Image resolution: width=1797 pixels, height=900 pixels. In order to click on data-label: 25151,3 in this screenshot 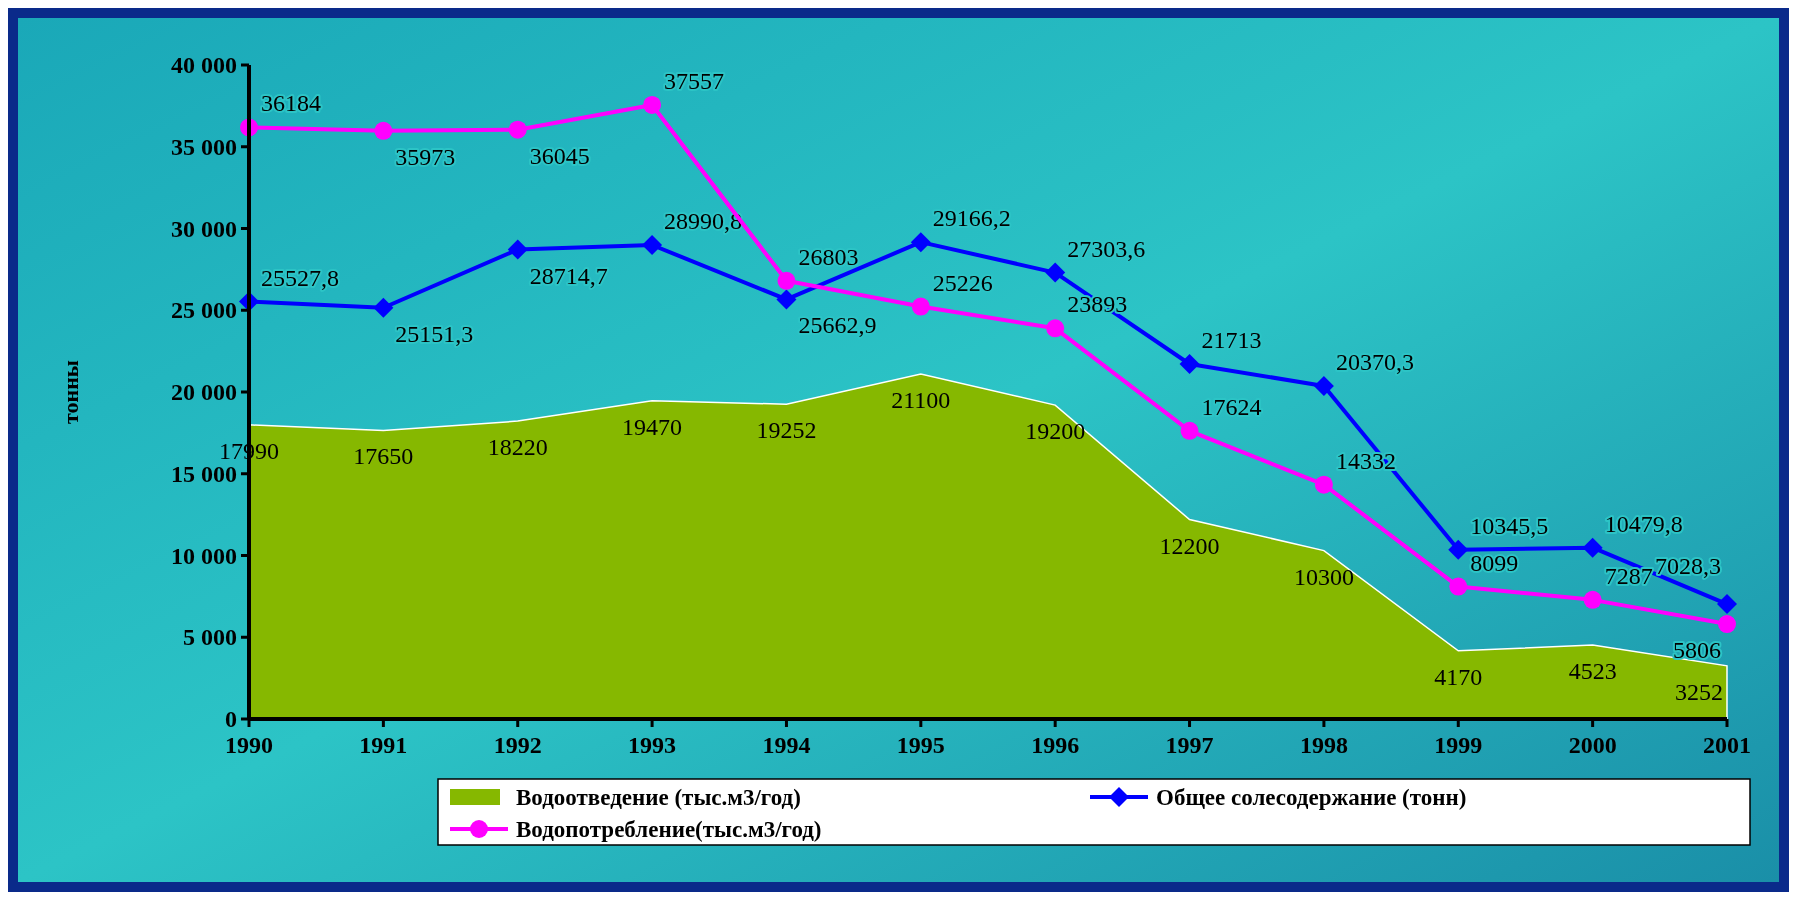, I will do `click(434, 333)`.